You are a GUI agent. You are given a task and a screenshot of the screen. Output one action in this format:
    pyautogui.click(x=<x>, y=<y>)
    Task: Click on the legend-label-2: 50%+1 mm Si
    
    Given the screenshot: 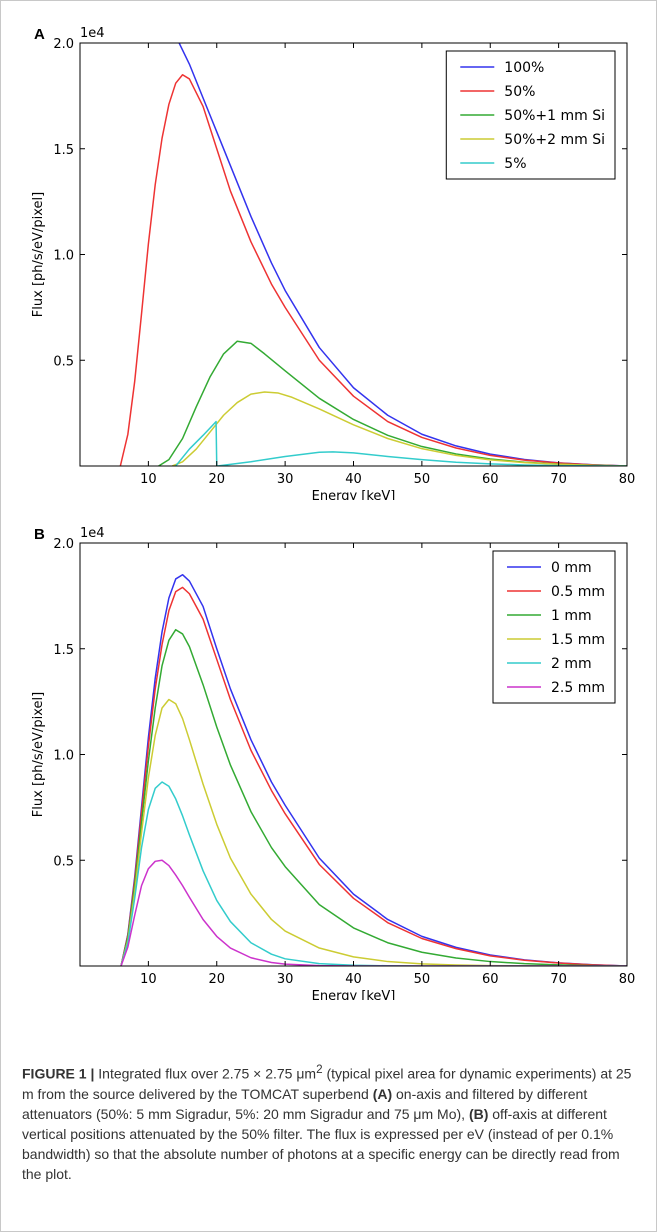 What is the action you would take?
    pyautogui.click(x=554, y=116)
    